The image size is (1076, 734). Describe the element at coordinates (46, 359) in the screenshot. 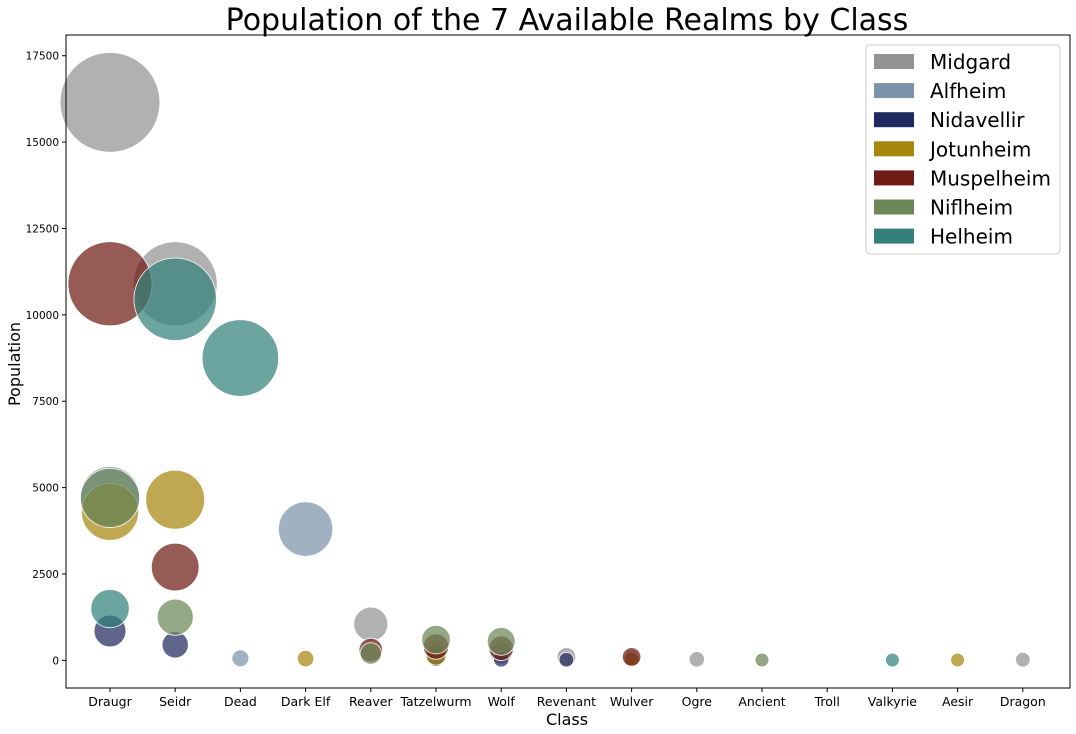

I see `y-axis-ticks: 0 2500 5000 7500 10000 12500 15000 17500` at that location.